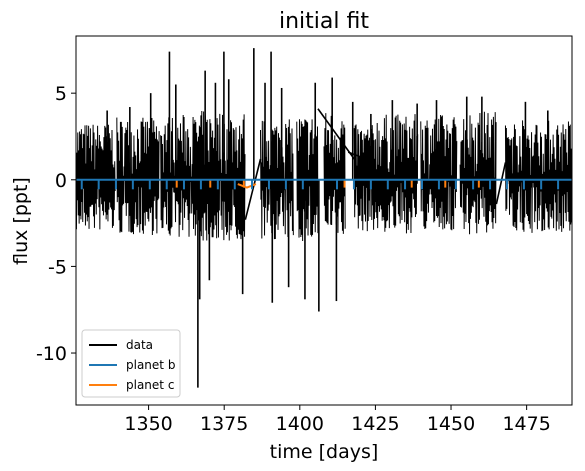 The image size is (585, 471). I want to click on x-tick-label: 1475, so click(526, 424).